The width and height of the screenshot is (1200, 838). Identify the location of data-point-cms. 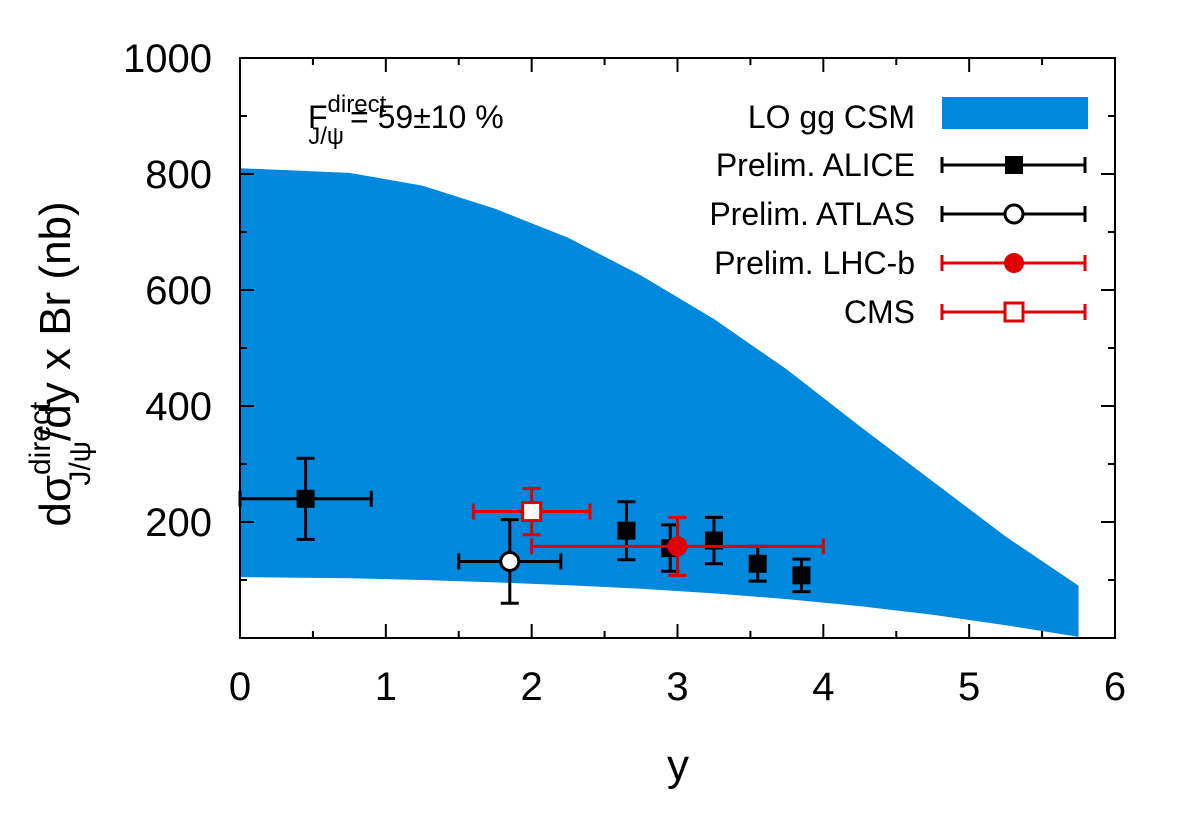
(532, 512).